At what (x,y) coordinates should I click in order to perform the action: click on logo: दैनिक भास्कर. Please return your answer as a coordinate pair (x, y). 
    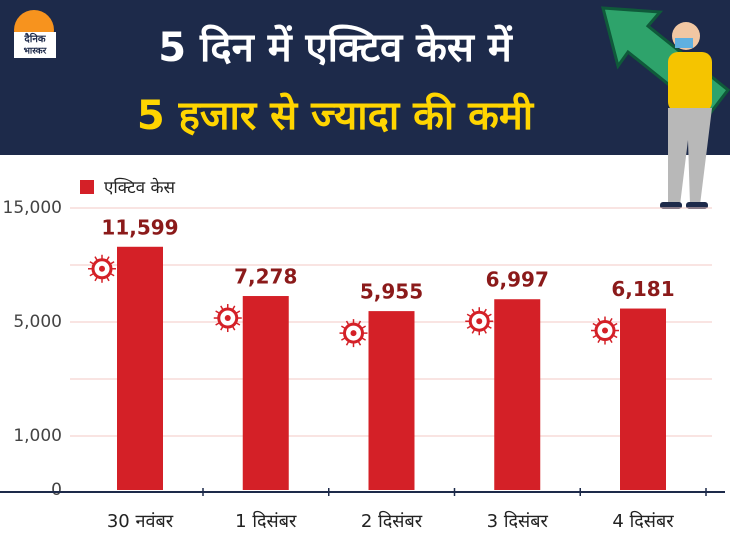
    Looking at the image, I should click on (35, 34).